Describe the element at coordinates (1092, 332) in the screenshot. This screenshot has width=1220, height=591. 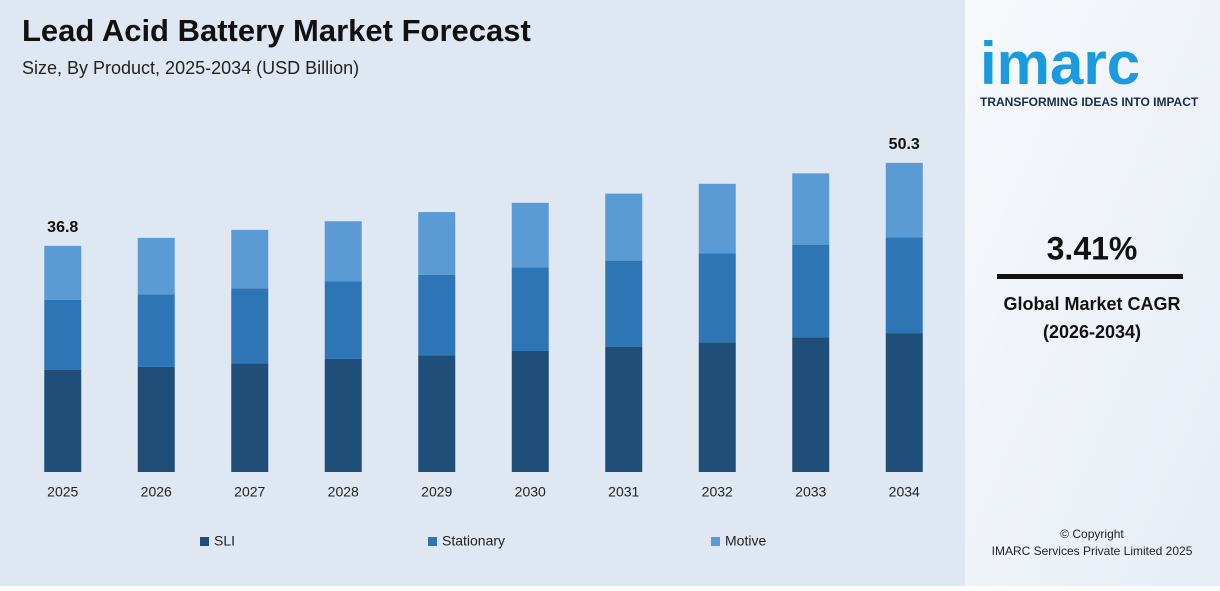
I see `cagr-period: (2026-2034)` at that location.